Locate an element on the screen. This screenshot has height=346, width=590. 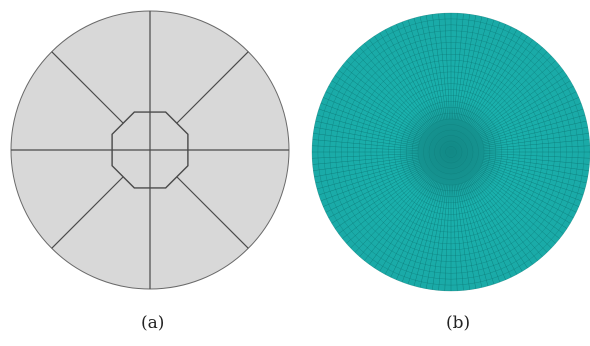
mesh-core-ring is located at coordinates (451, 152).